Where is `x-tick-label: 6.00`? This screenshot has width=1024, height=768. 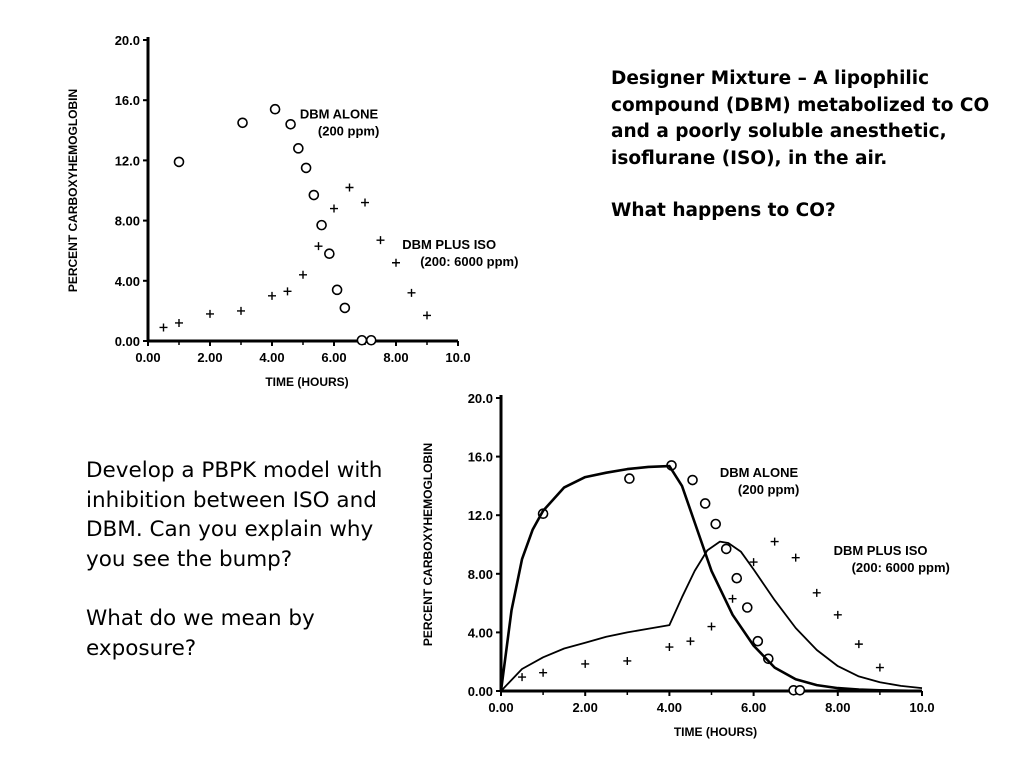
x-tick-label: 6.00 is located at coordinates (753, 707).